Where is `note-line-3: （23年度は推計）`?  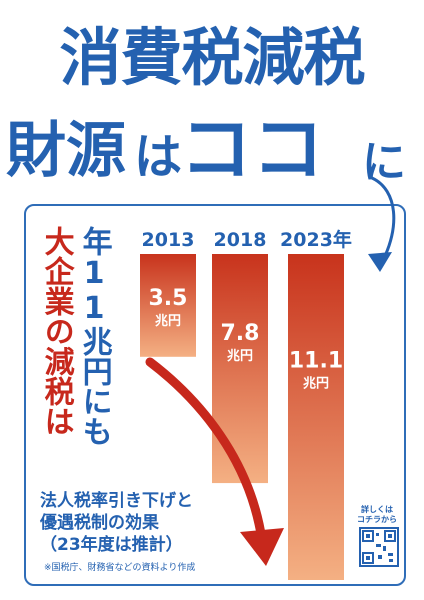
note-line-3: （23年度は推計） is located at coordinates (111, 545).